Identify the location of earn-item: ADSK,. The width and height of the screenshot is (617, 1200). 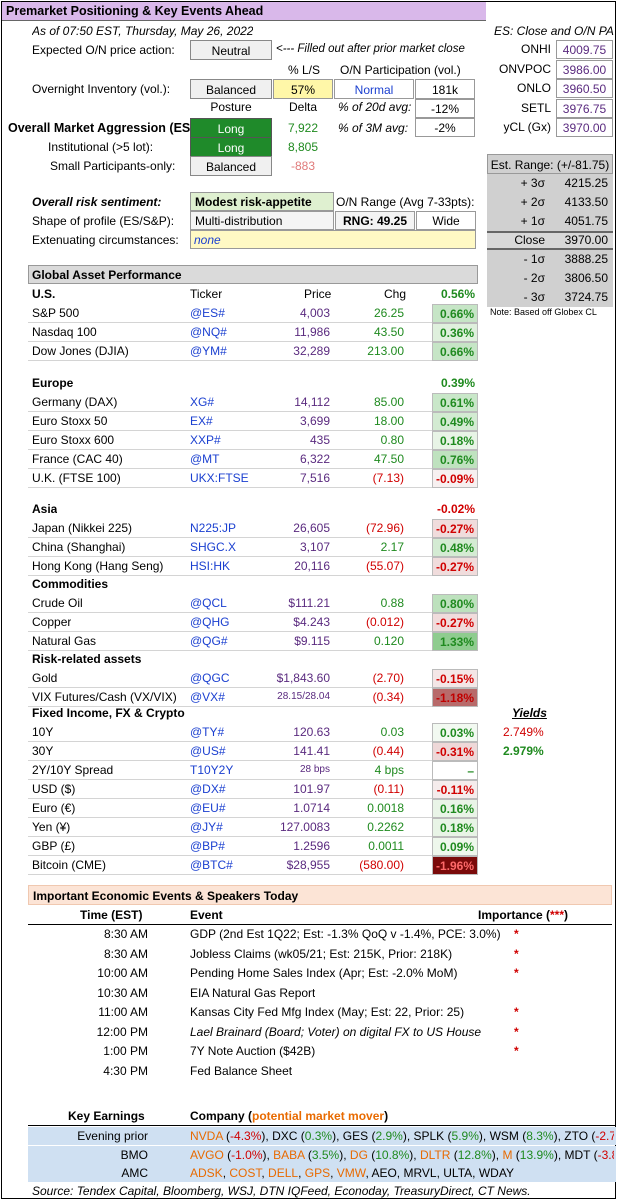
(210, 1173).